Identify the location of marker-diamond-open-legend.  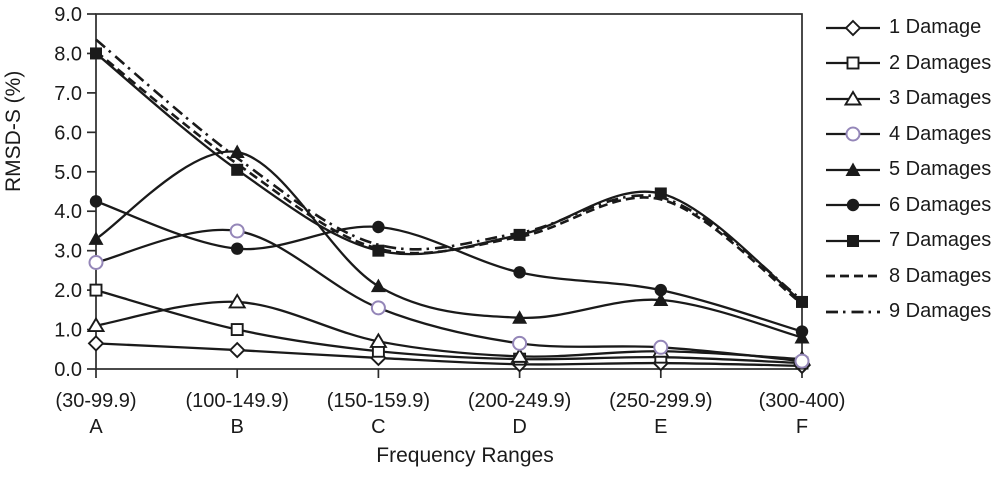
(853, 28).